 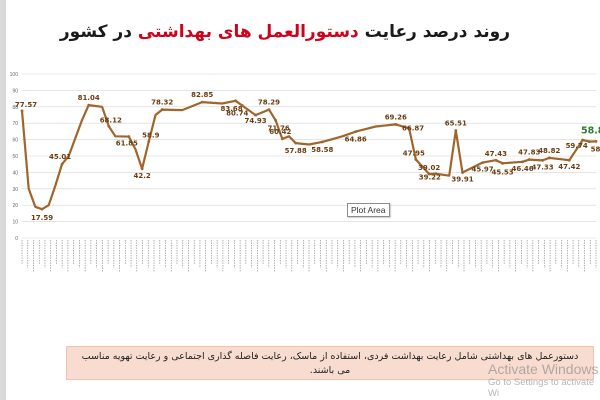 What do you see at coordinates (15, 190) in the screenshot?
I see `y-tick-label: 30` at bounding box center [15, 190].